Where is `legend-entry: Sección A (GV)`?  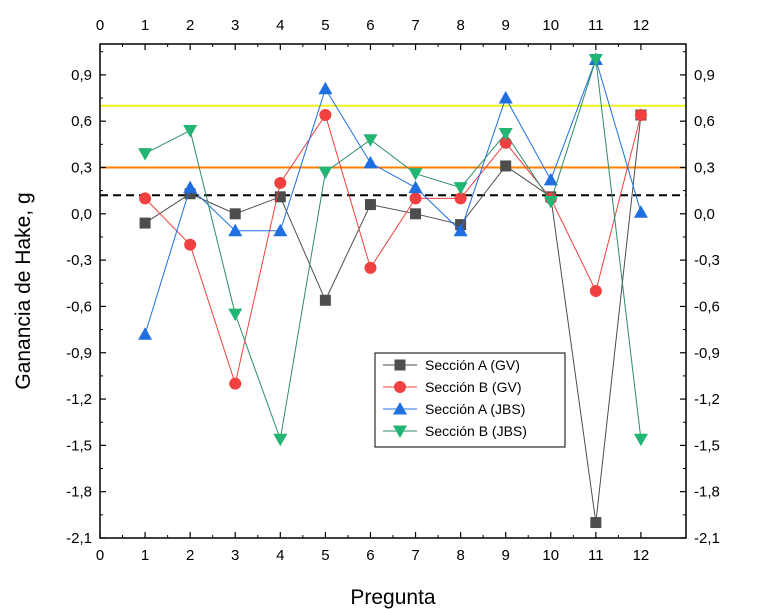
legend-entry: Sección A (GV) is located at coordinates (451, 365).